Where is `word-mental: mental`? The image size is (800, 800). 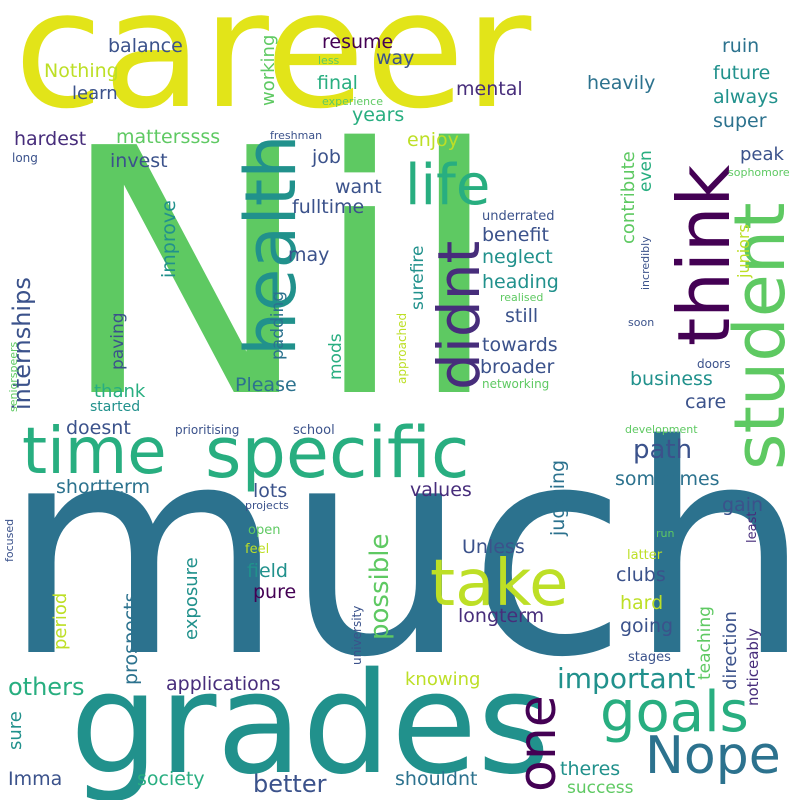 word-mental: mental is located at coordinates (489, 89).